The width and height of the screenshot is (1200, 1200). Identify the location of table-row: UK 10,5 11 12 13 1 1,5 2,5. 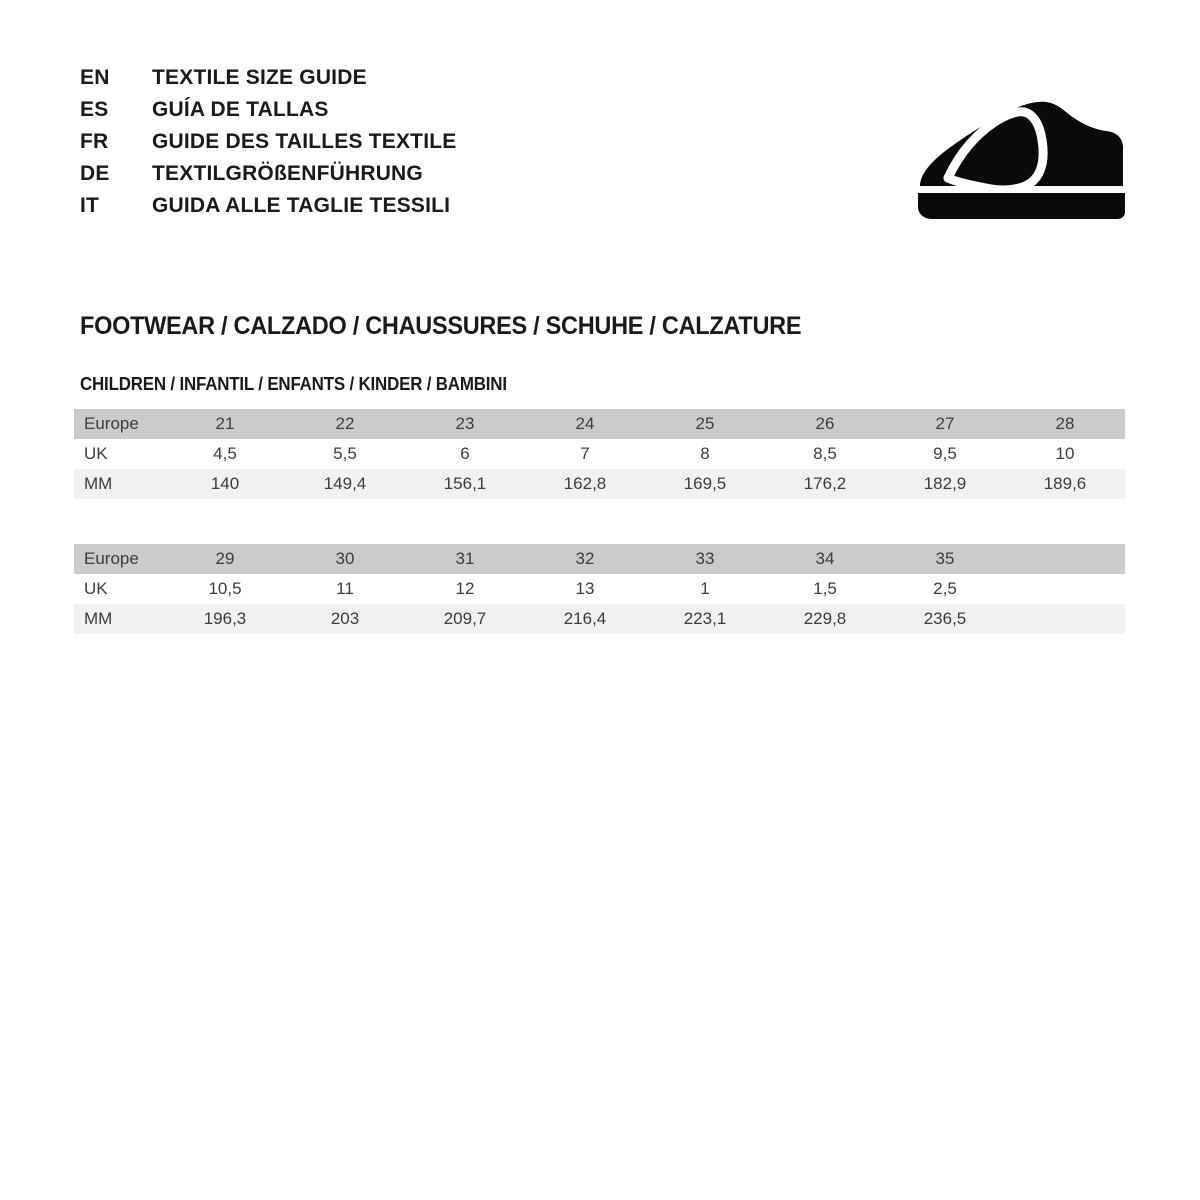
(599, 589).